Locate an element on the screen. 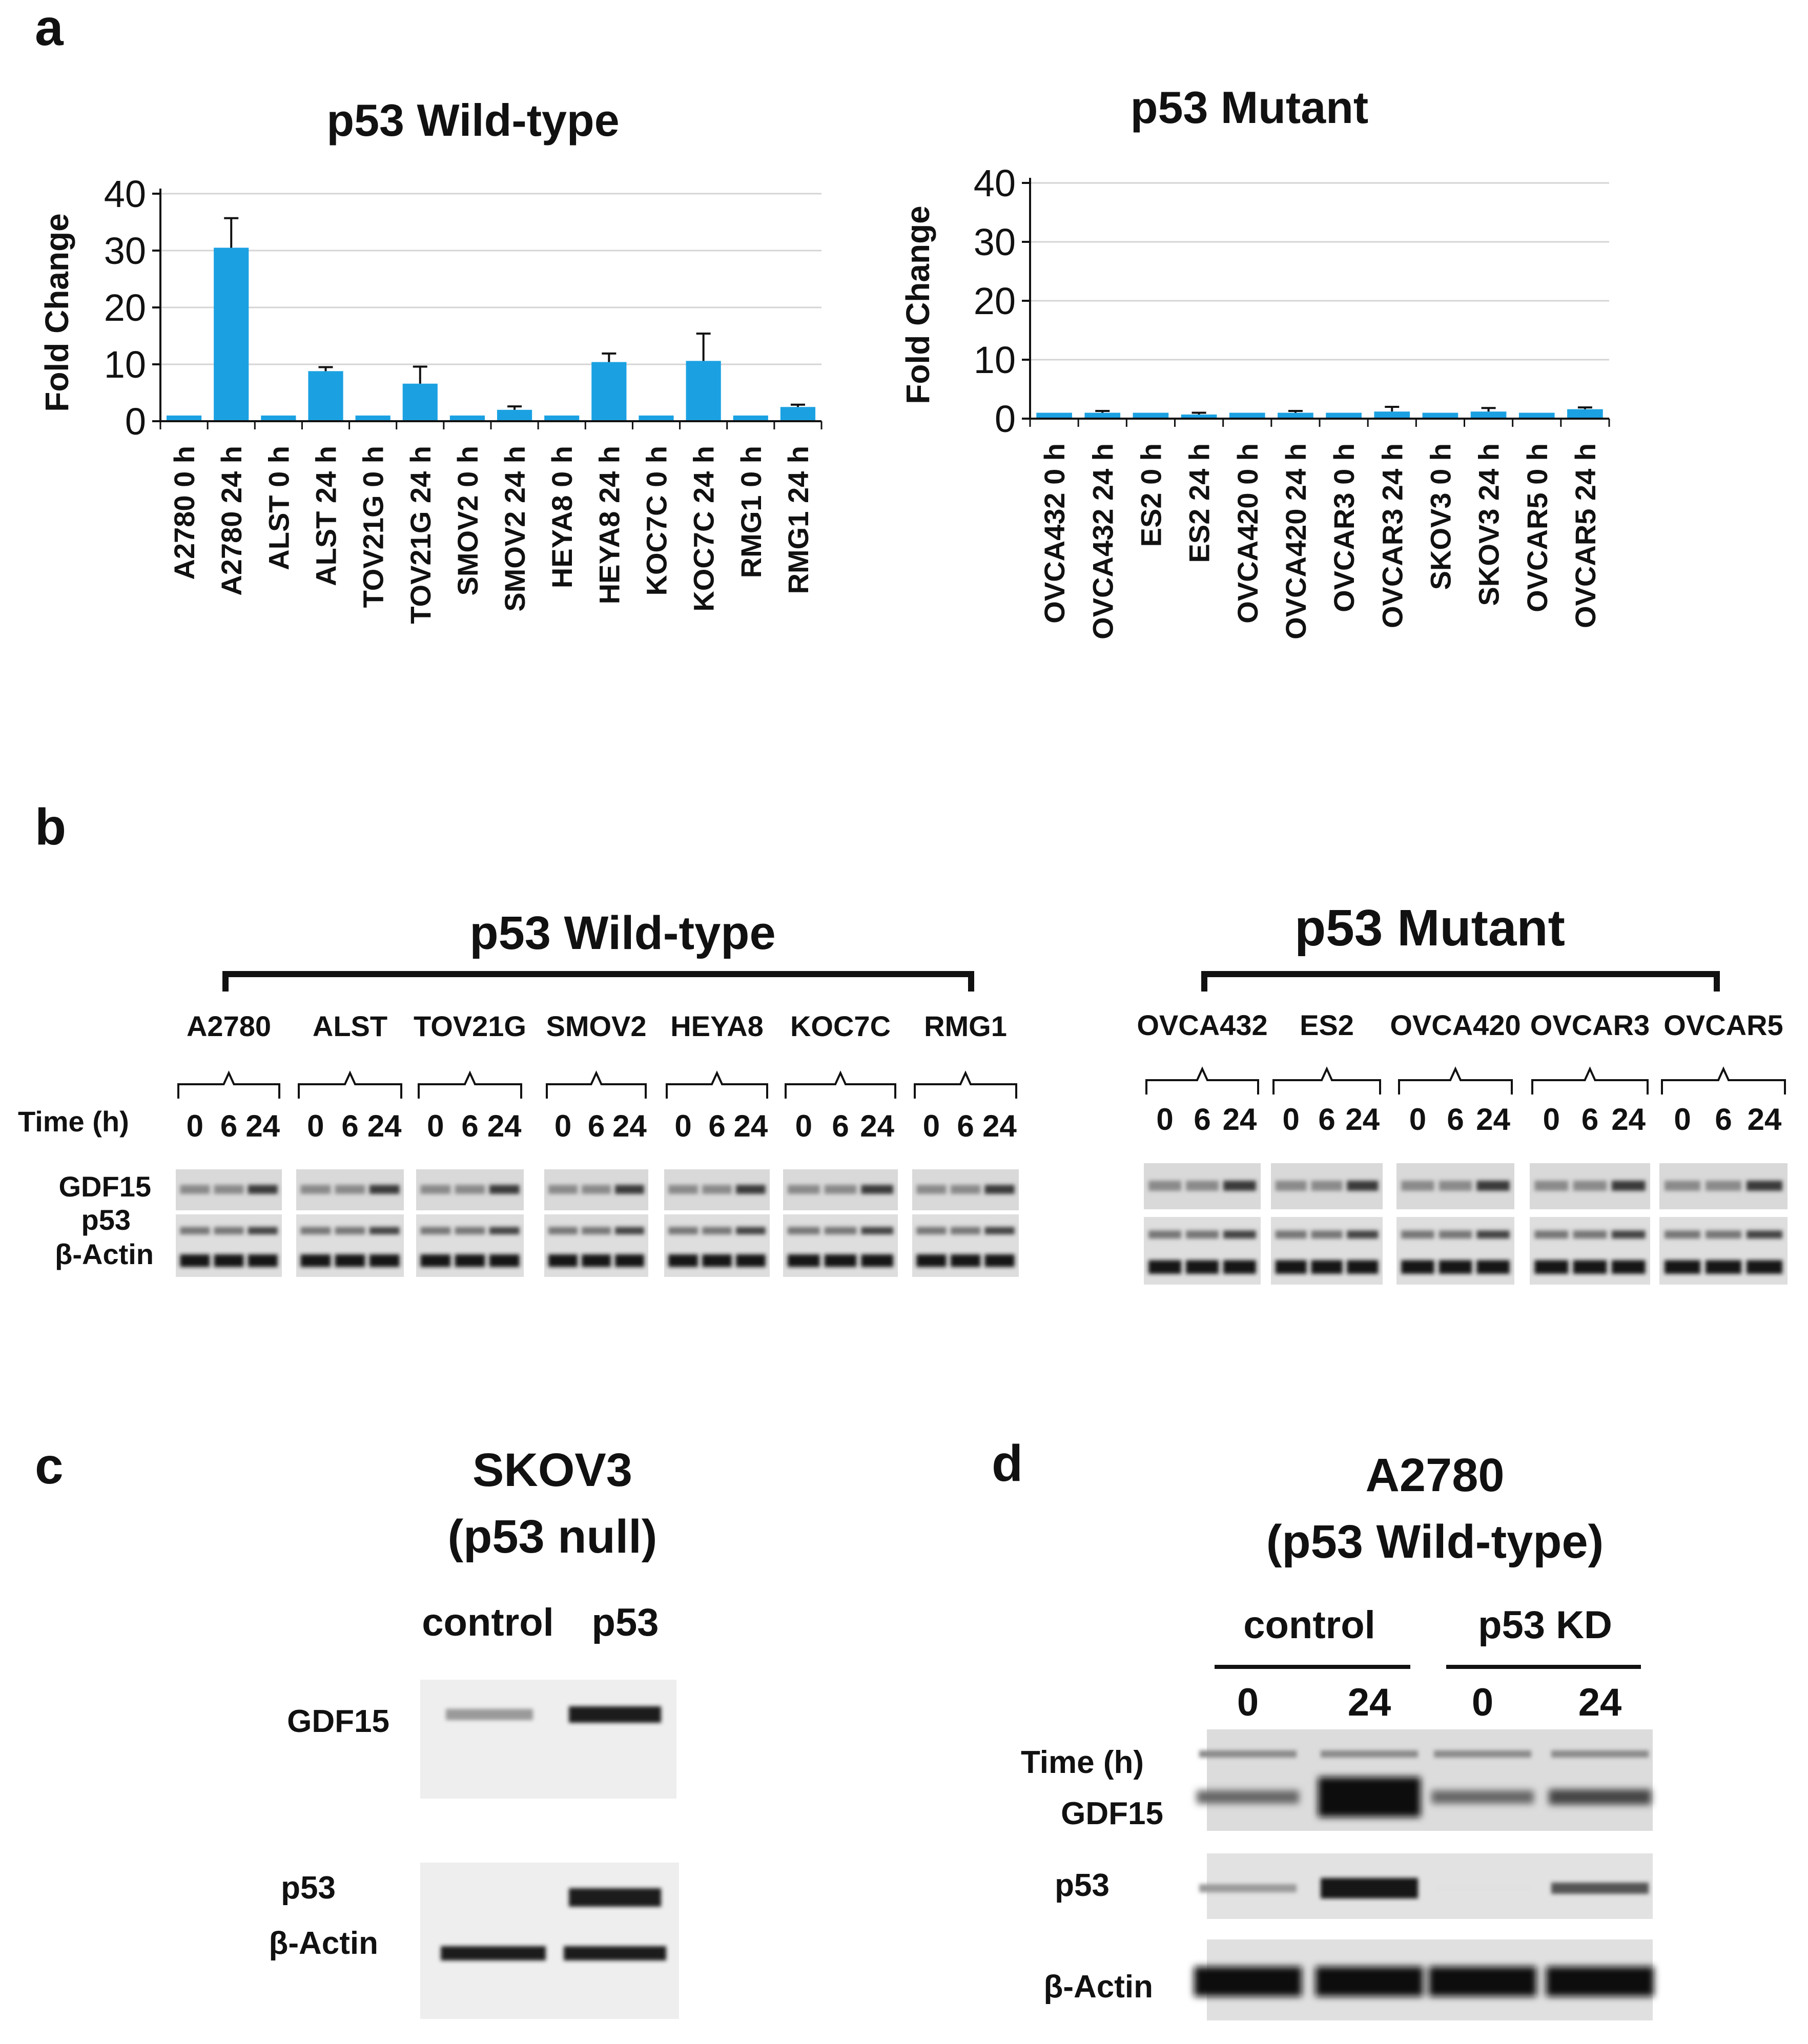 The height and width of the screenshot is (2044, 1808). time-24: 24 is located at coordinates (1369, 1702).